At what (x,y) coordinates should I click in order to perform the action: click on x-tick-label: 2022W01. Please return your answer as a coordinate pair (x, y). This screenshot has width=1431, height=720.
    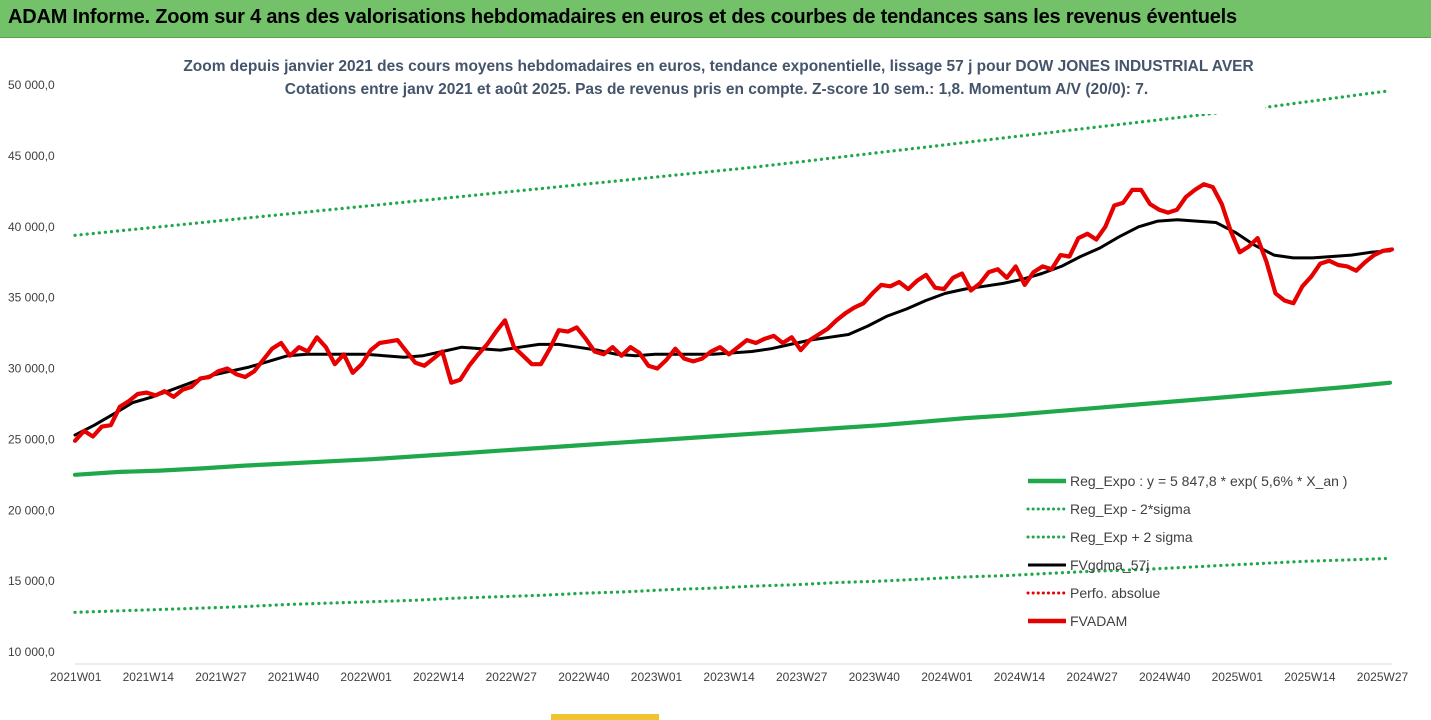
    Looking at the image, I should click on (366, 677).